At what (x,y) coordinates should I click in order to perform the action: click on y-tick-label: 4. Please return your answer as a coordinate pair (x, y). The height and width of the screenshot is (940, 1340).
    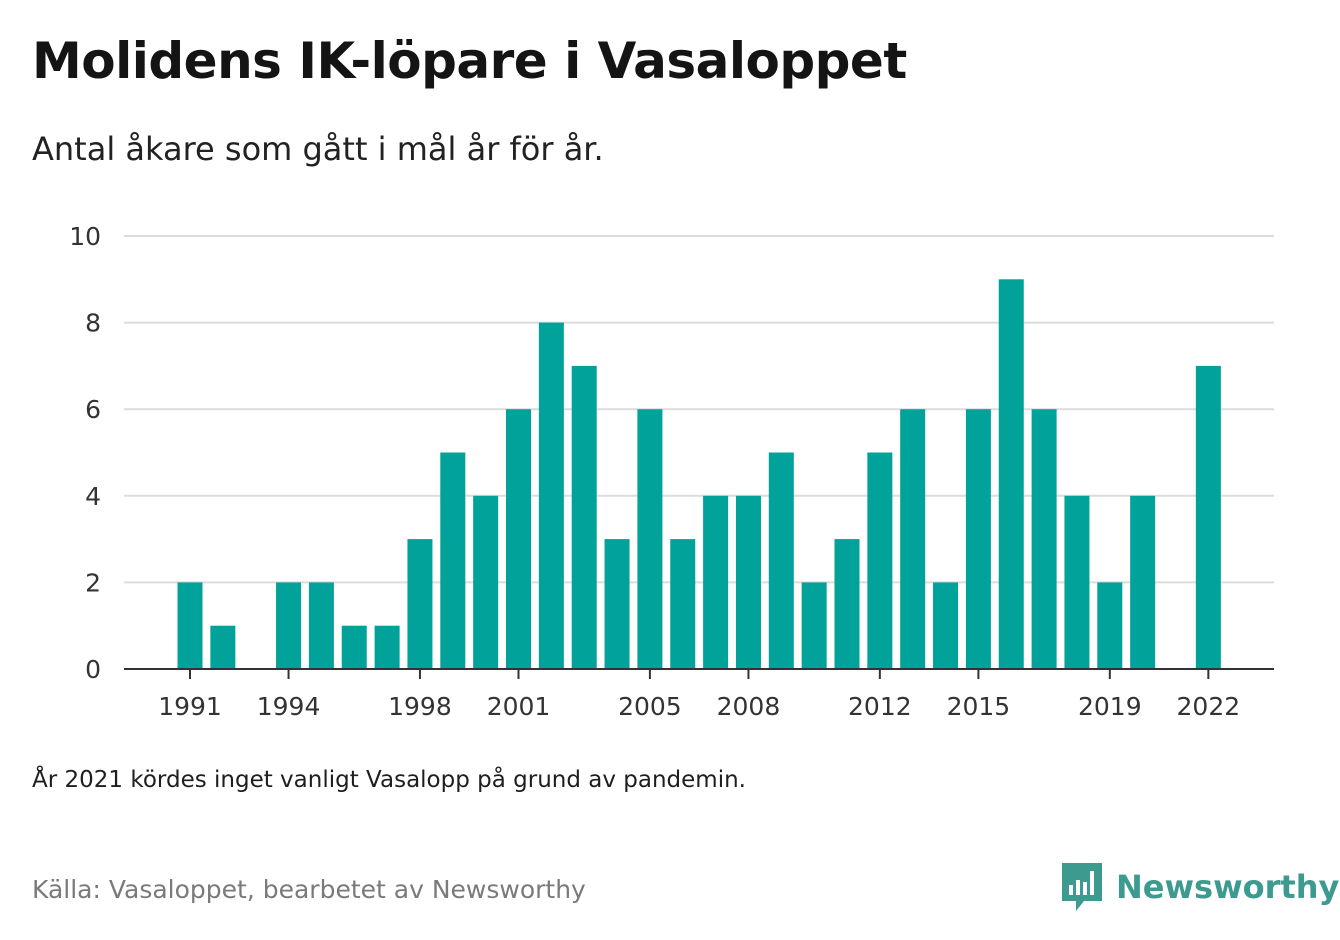
    Looking at the image, I should click on (93, 496).